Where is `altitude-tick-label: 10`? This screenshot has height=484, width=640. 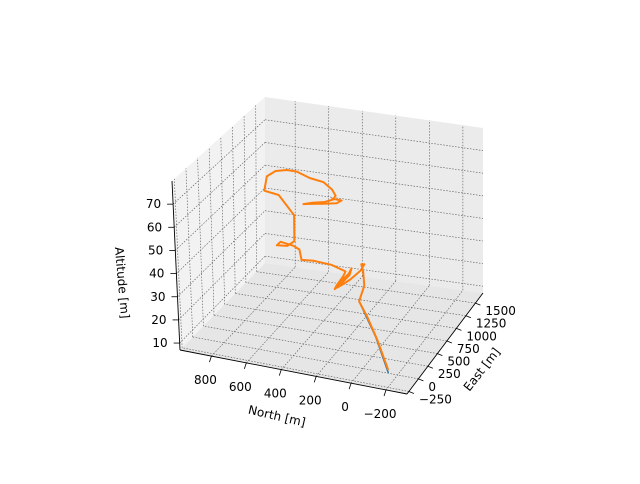
altitude-tick-label: 10 is located at coordinates (159, 343).